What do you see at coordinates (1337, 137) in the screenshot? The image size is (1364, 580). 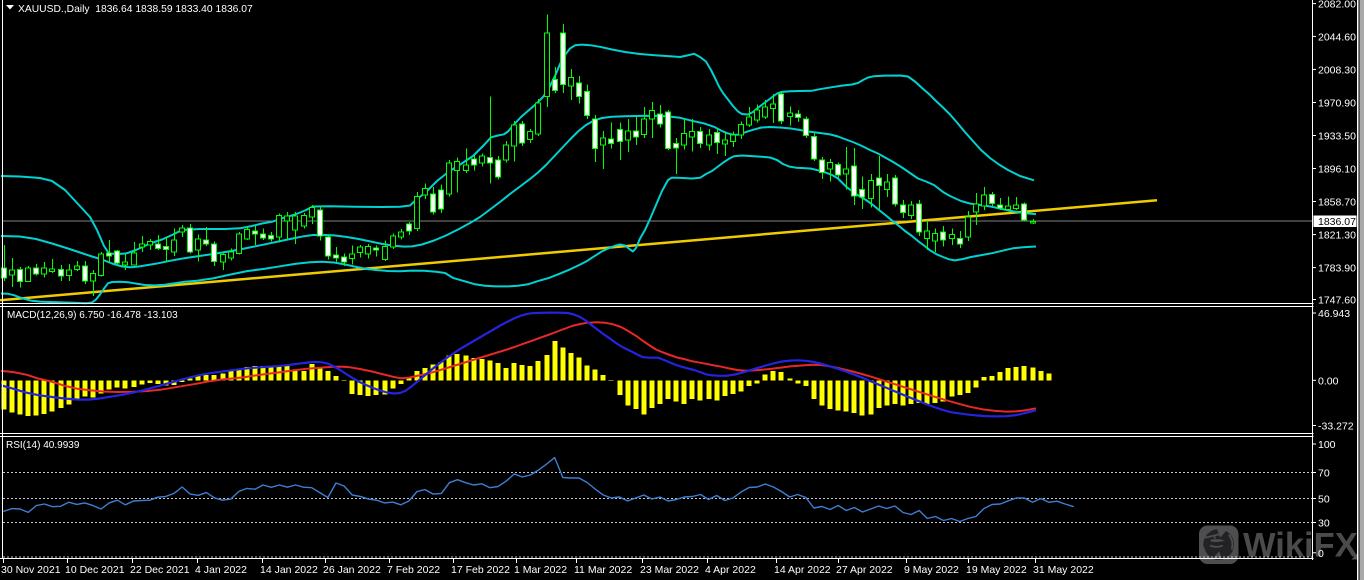 I see `svg-text: 1933.50` at bounding box center [1337, 137].